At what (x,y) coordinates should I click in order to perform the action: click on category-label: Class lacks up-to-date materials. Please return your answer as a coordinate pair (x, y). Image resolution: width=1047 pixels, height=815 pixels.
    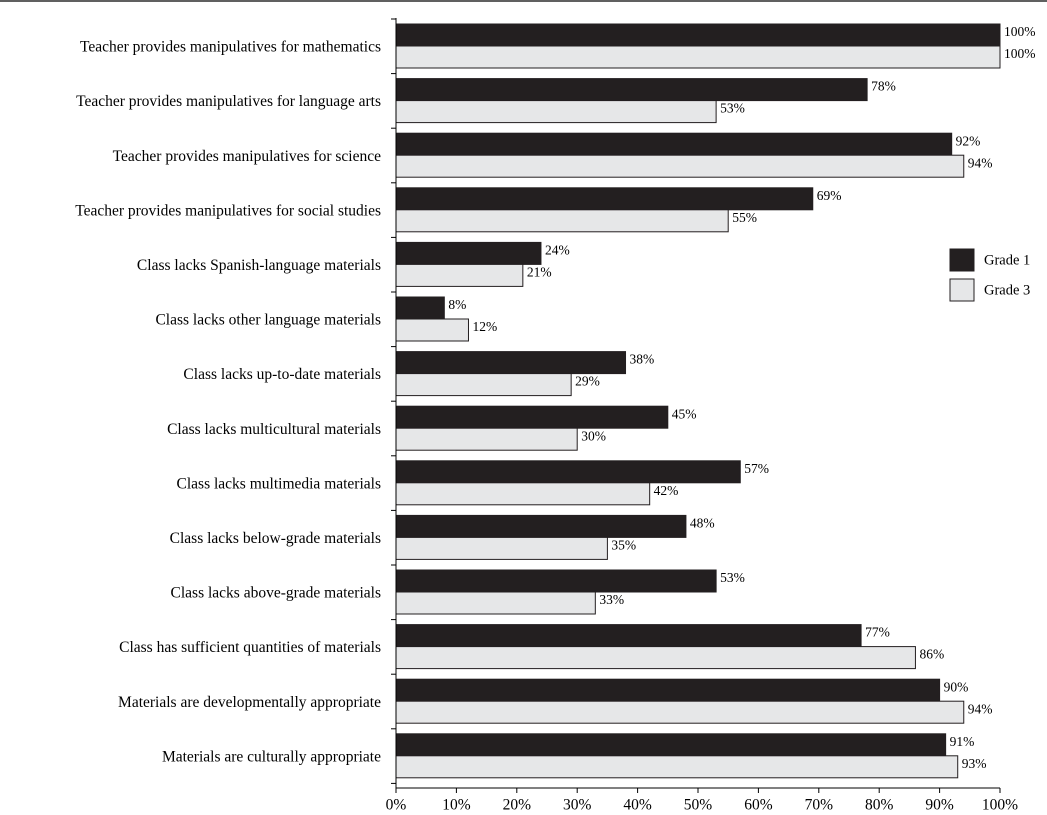
    Looking at the image, I should click on (282, 374).